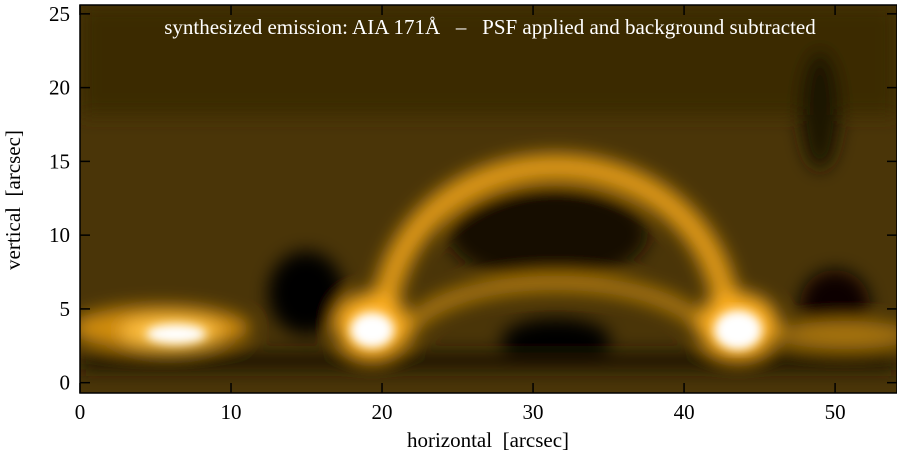 This screenshot has width=897, height=463. What do you see at coordinates (59, 88) in the screenshot?
I see `y-tick-label: 20` at bounding box center [59, 88].